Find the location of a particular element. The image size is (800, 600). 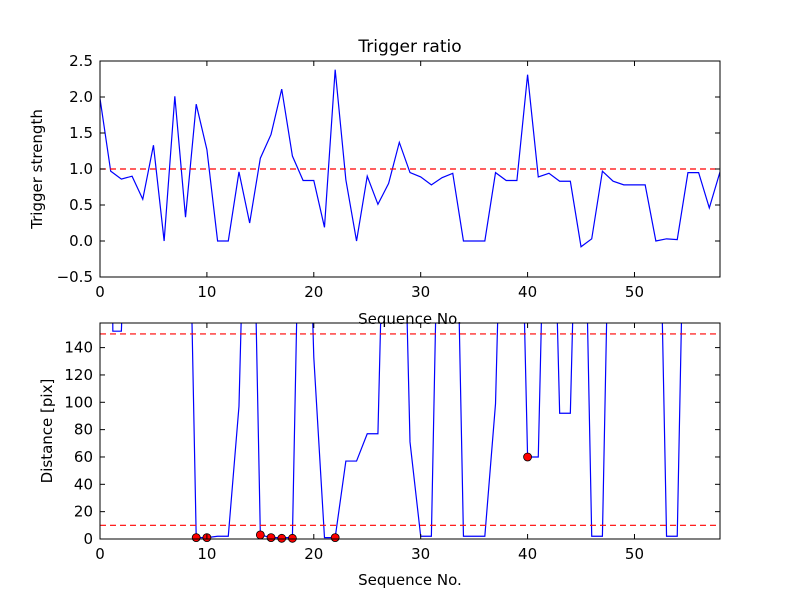

y-tick-label: 0.0 is located at coordinates (81, 241).